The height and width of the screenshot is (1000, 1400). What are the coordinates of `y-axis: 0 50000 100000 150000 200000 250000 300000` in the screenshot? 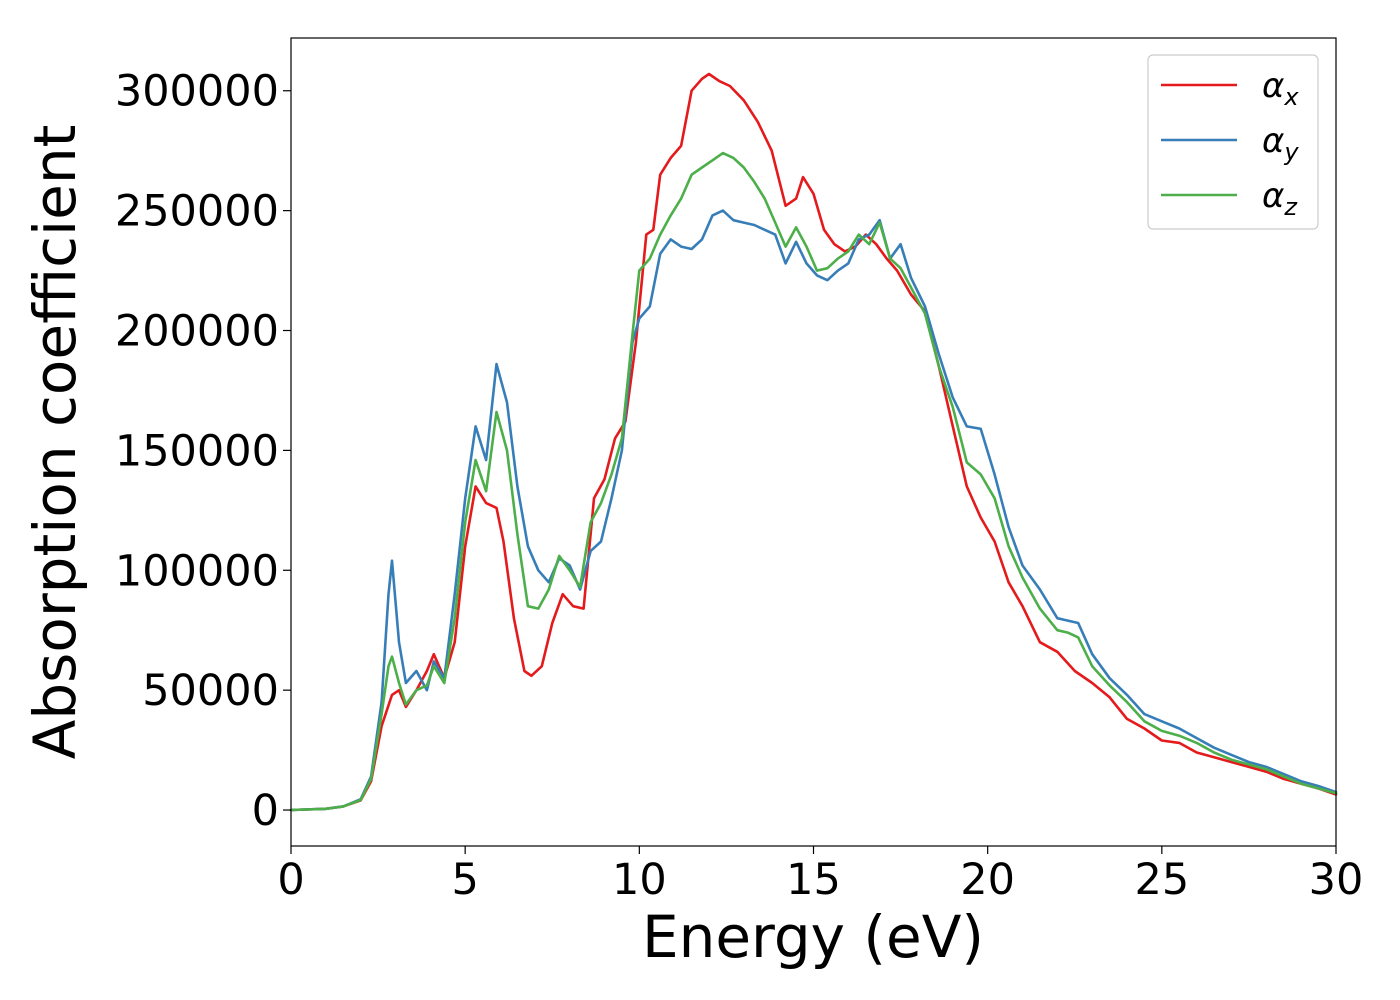 It's located at (203, 451).